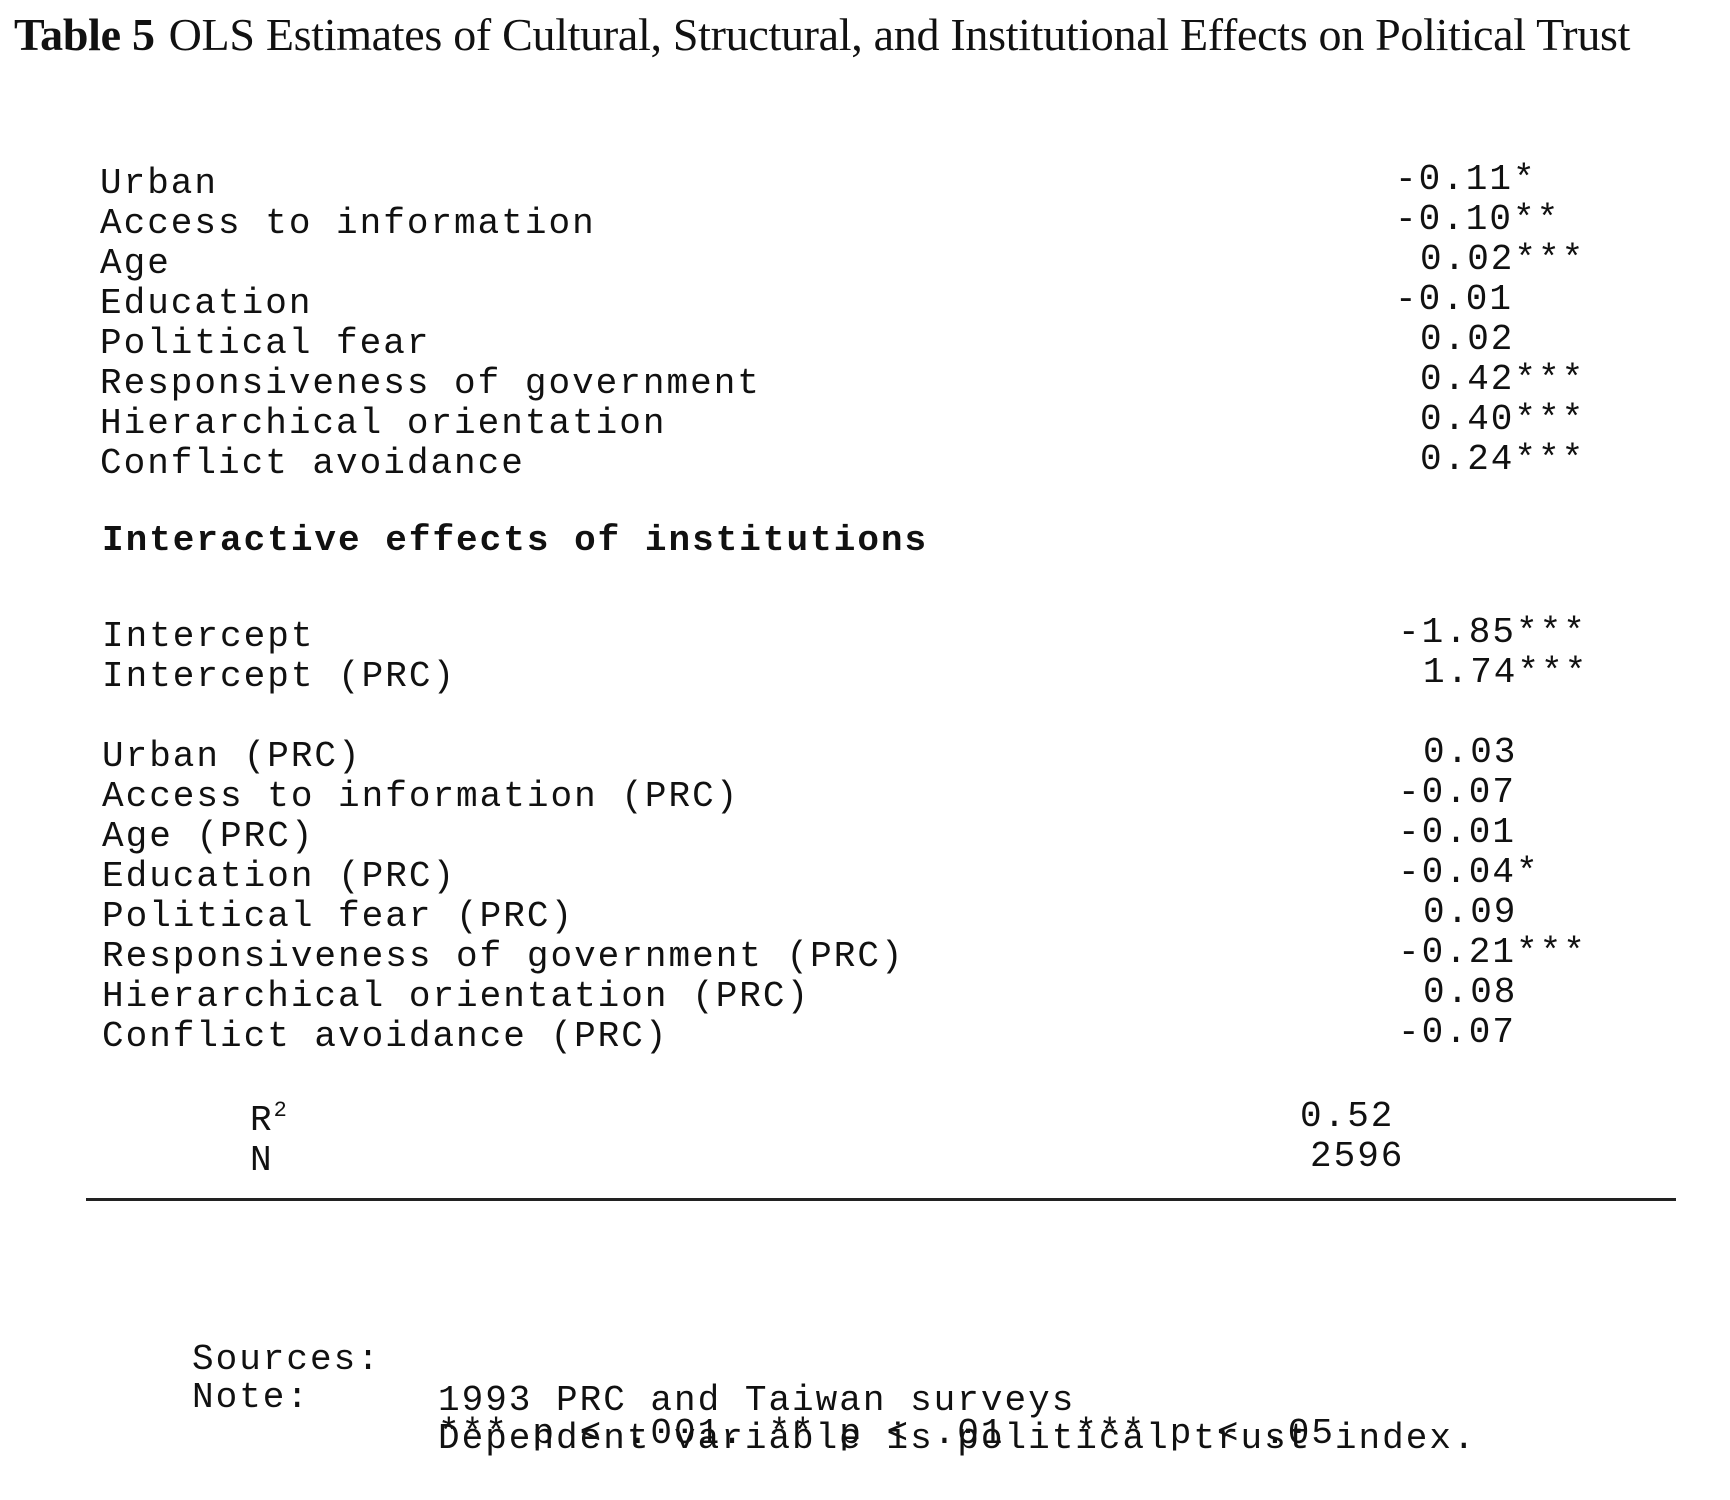 The image size is (1730, 1500). Describe the element at coordinates (1506, 672) in the screenshot. I see `estimate-value: 1.74***` at that location.